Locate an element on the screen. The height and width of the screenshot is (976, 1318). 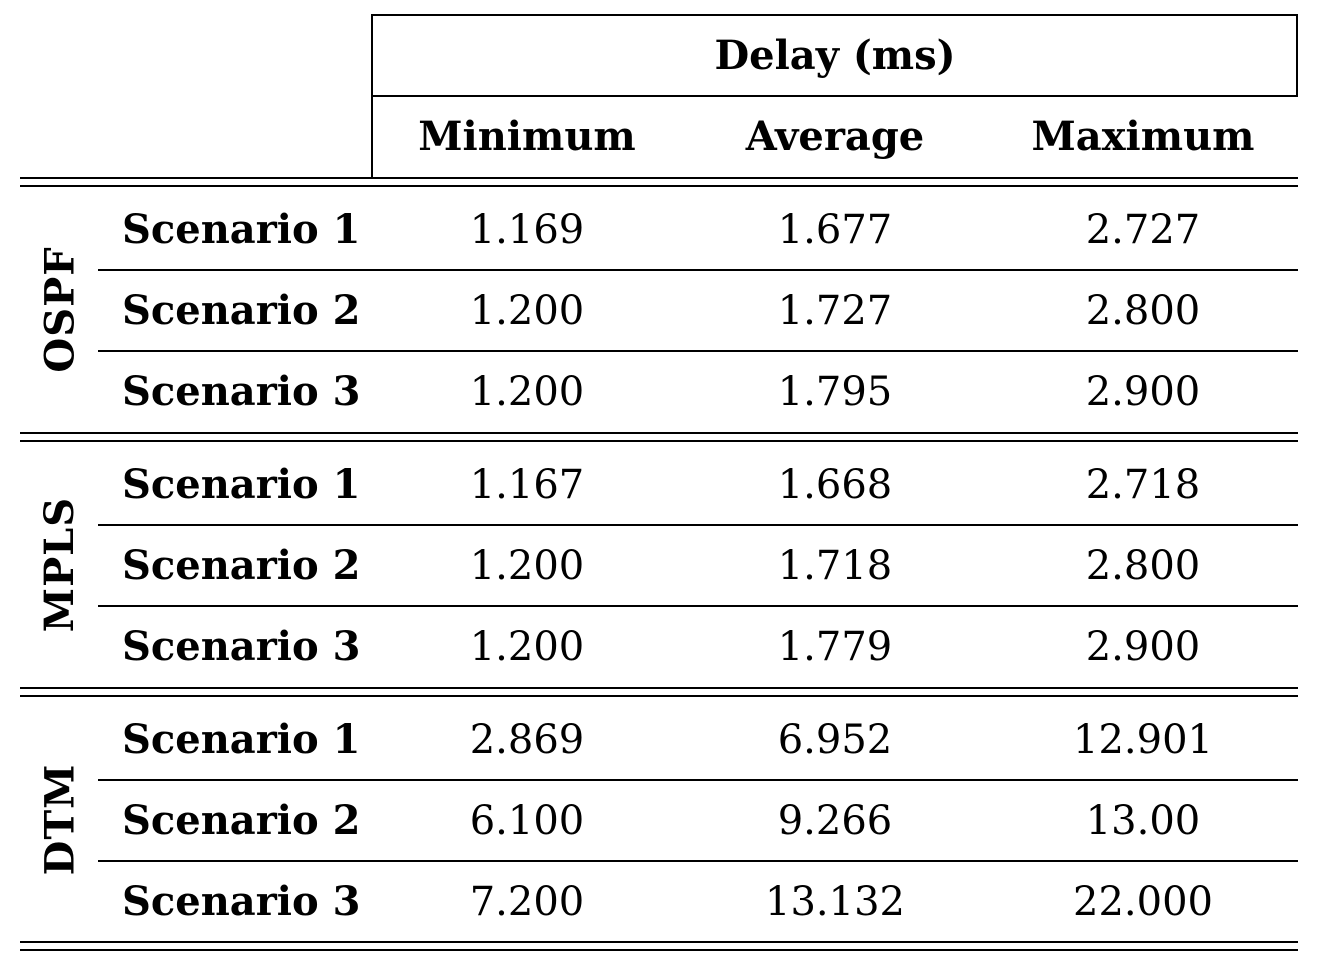
header-double-rule-bottom is located at coordinates (659, 186).